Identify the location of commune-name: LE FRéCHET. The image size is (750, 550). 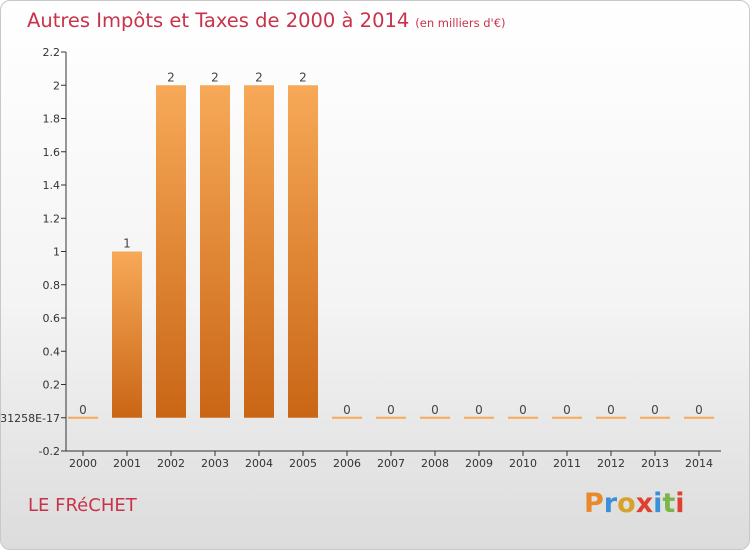
(82, 505).